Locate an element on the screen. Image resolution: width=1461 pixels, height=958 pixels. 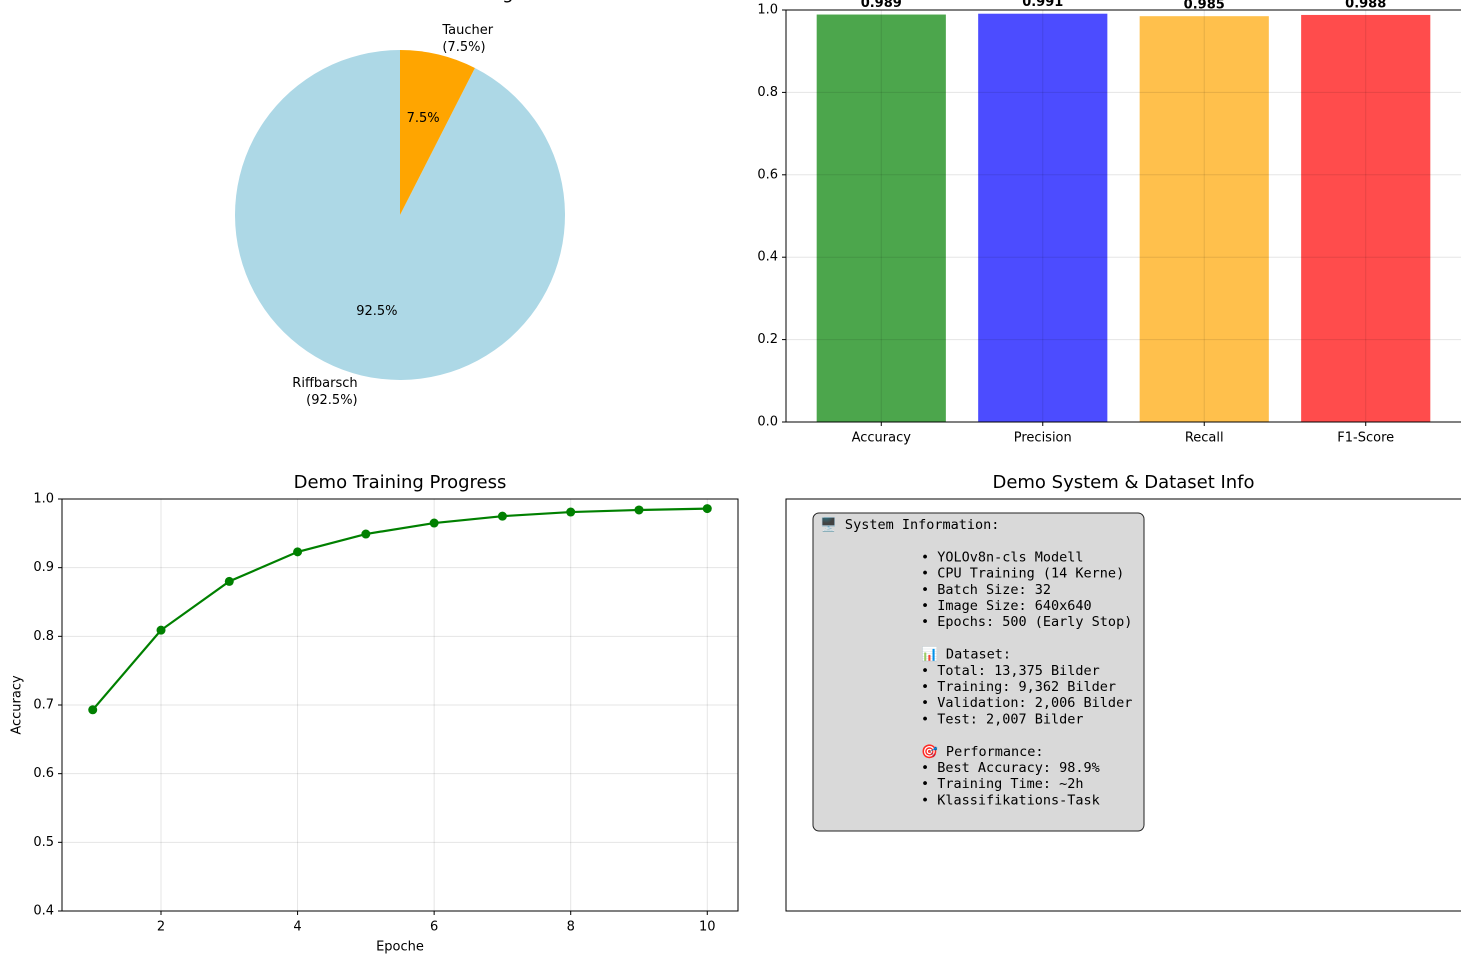
info-item: • Batch Size: 32 is located at coordinates (986, 590).